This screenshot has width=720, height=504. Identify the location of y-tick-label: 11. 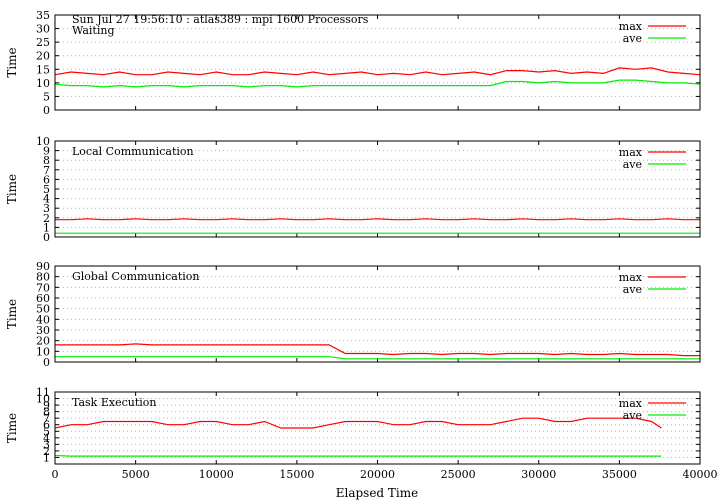
(43, 392).